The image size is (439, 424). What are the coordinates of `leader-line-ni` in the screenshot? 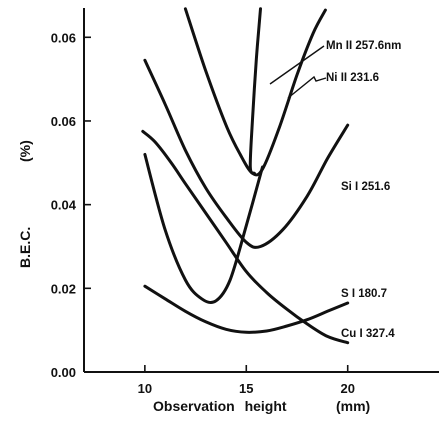 It's located at (307, 87).